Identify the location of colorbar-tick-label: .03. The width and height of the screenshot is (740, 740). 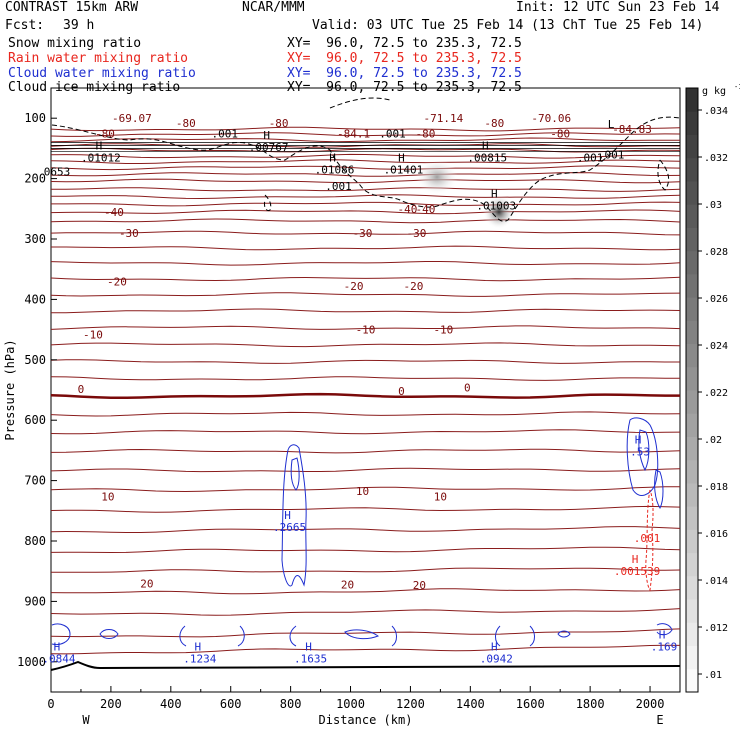
(713, 205).